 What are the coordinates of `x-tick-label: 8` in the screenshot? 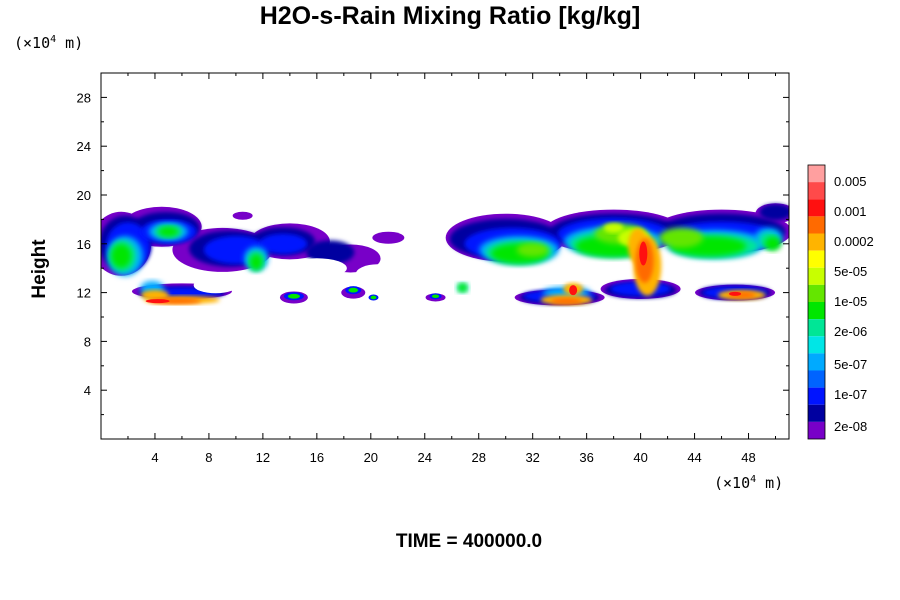 It's located at (208, 457).